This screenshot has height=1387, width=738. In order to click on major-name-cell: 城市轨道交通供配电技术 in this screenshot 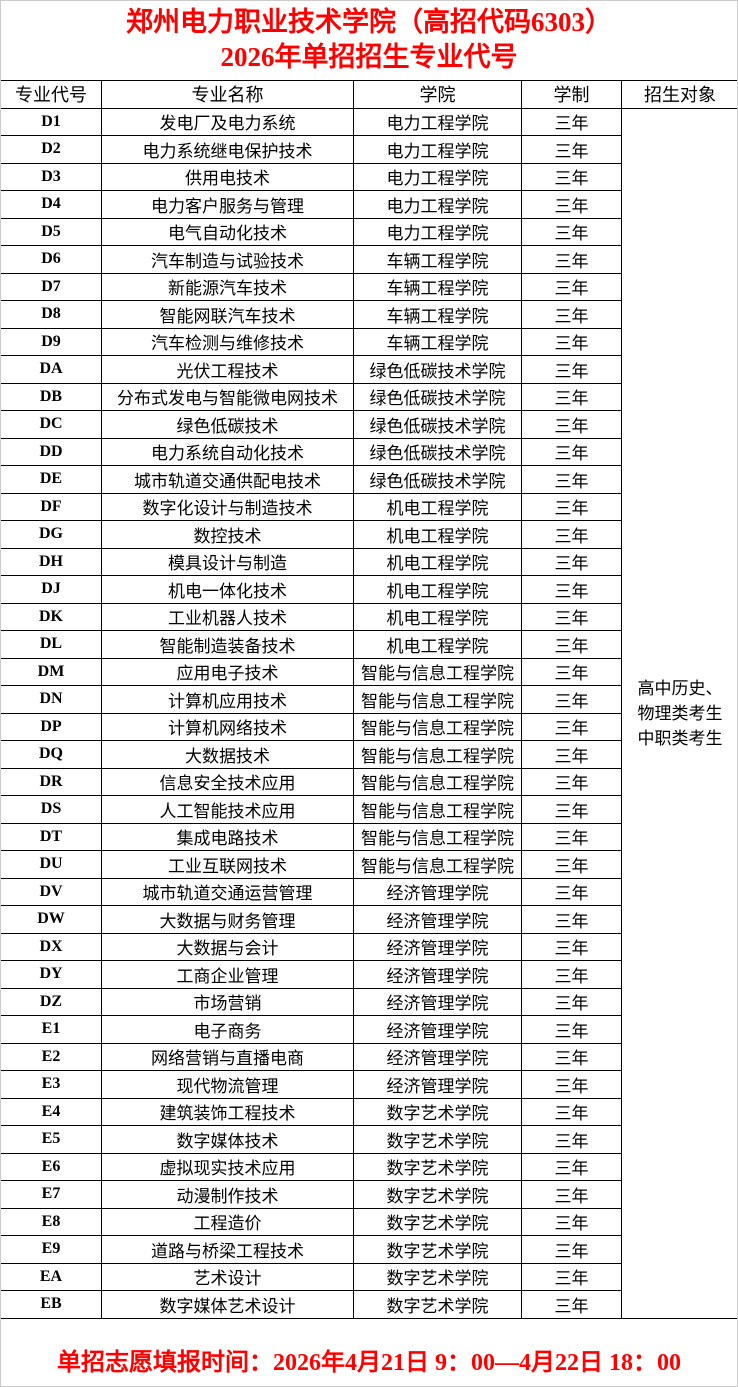, I will do `click(227, 479)`.